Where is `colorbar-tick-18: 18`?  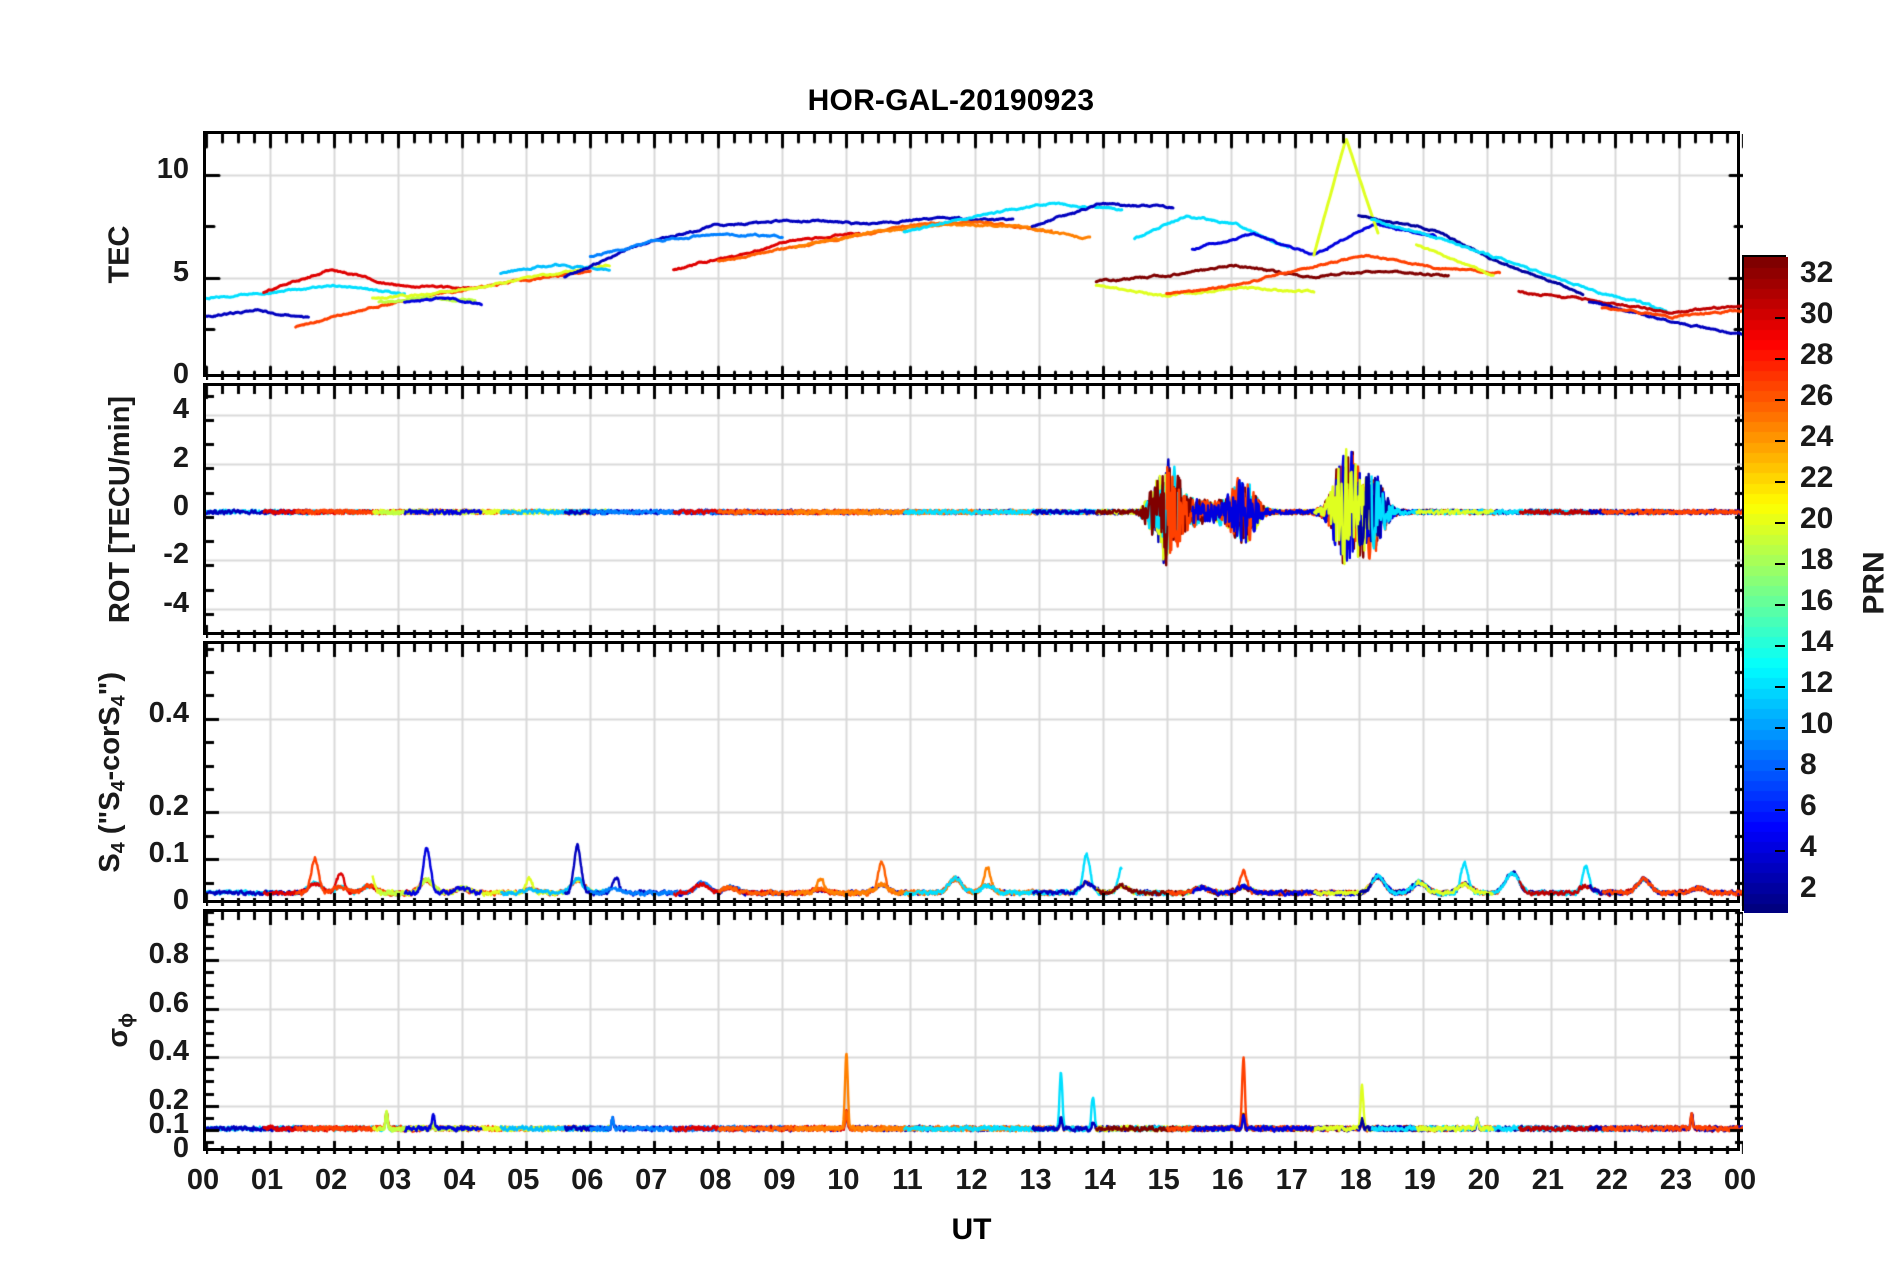 colorbar-tick-18: 18 is located at coordinates (1817, 559).